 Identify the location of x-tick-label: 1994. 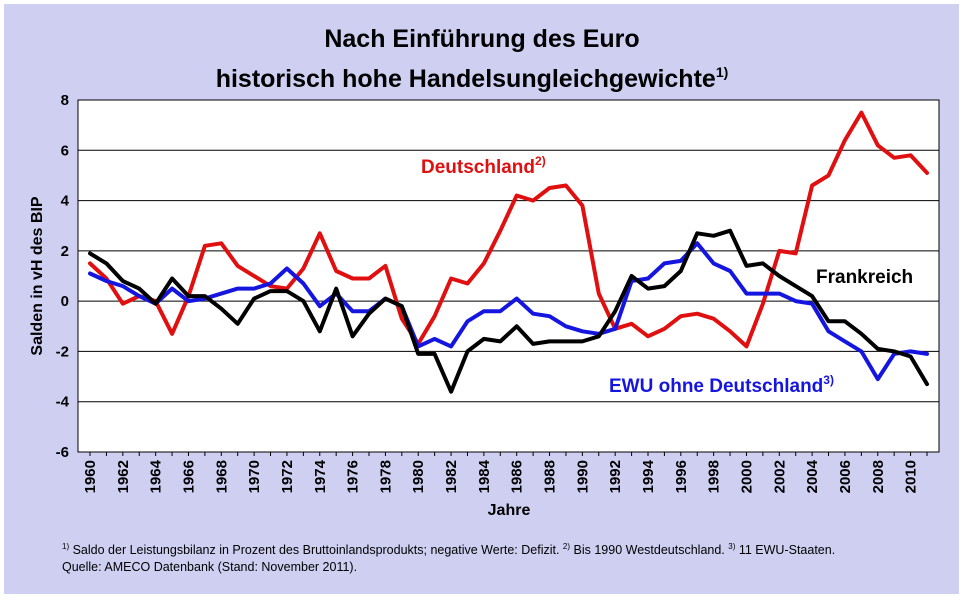
(648, 476).